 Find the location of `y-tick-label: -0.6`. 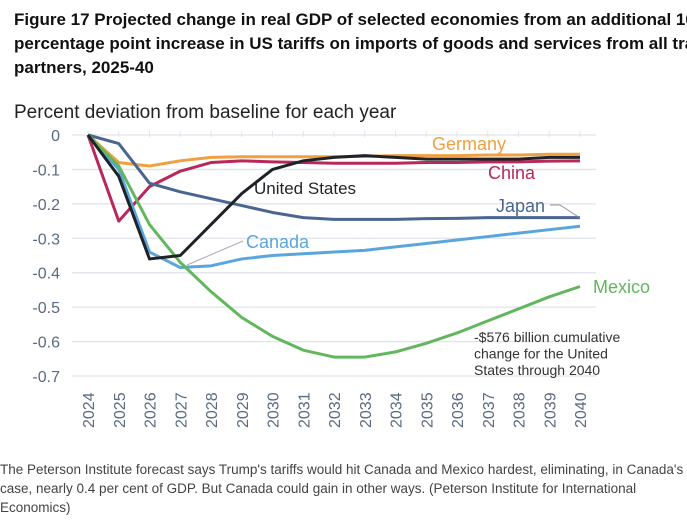

y-tick-label: -0.6 is located at coordinates (46, 343).